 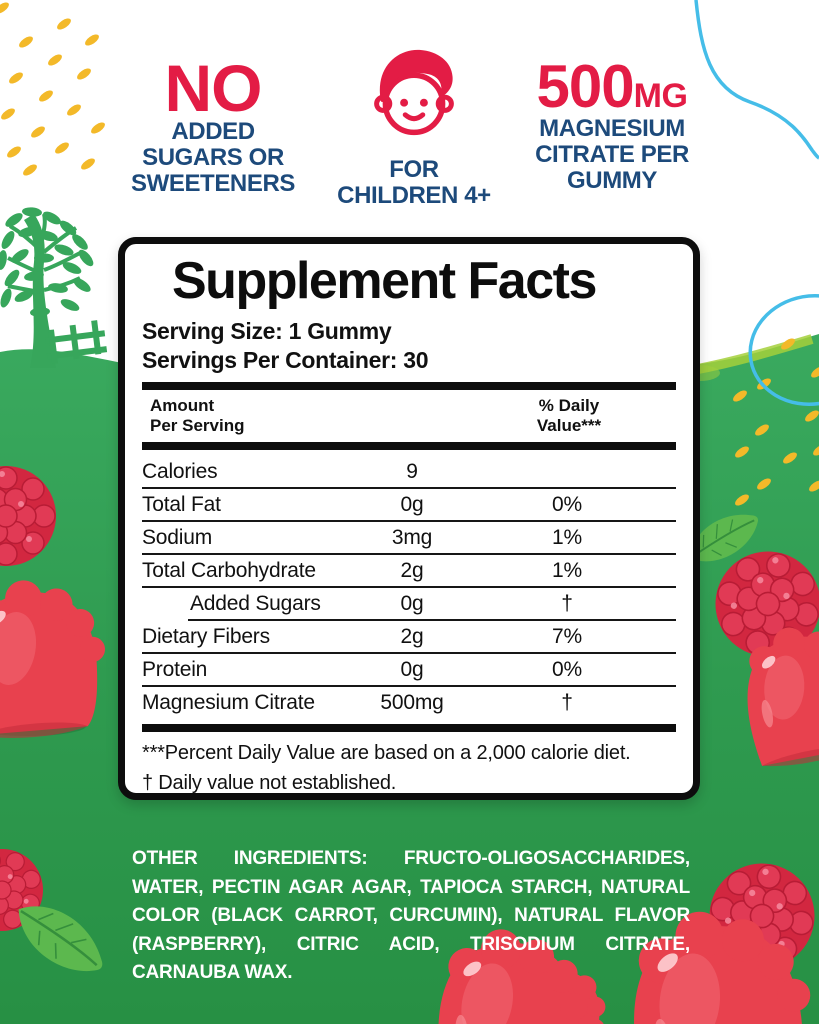 I want to click on servings-per-container: Servings Per Container: 30, so click(x=285, y=360).